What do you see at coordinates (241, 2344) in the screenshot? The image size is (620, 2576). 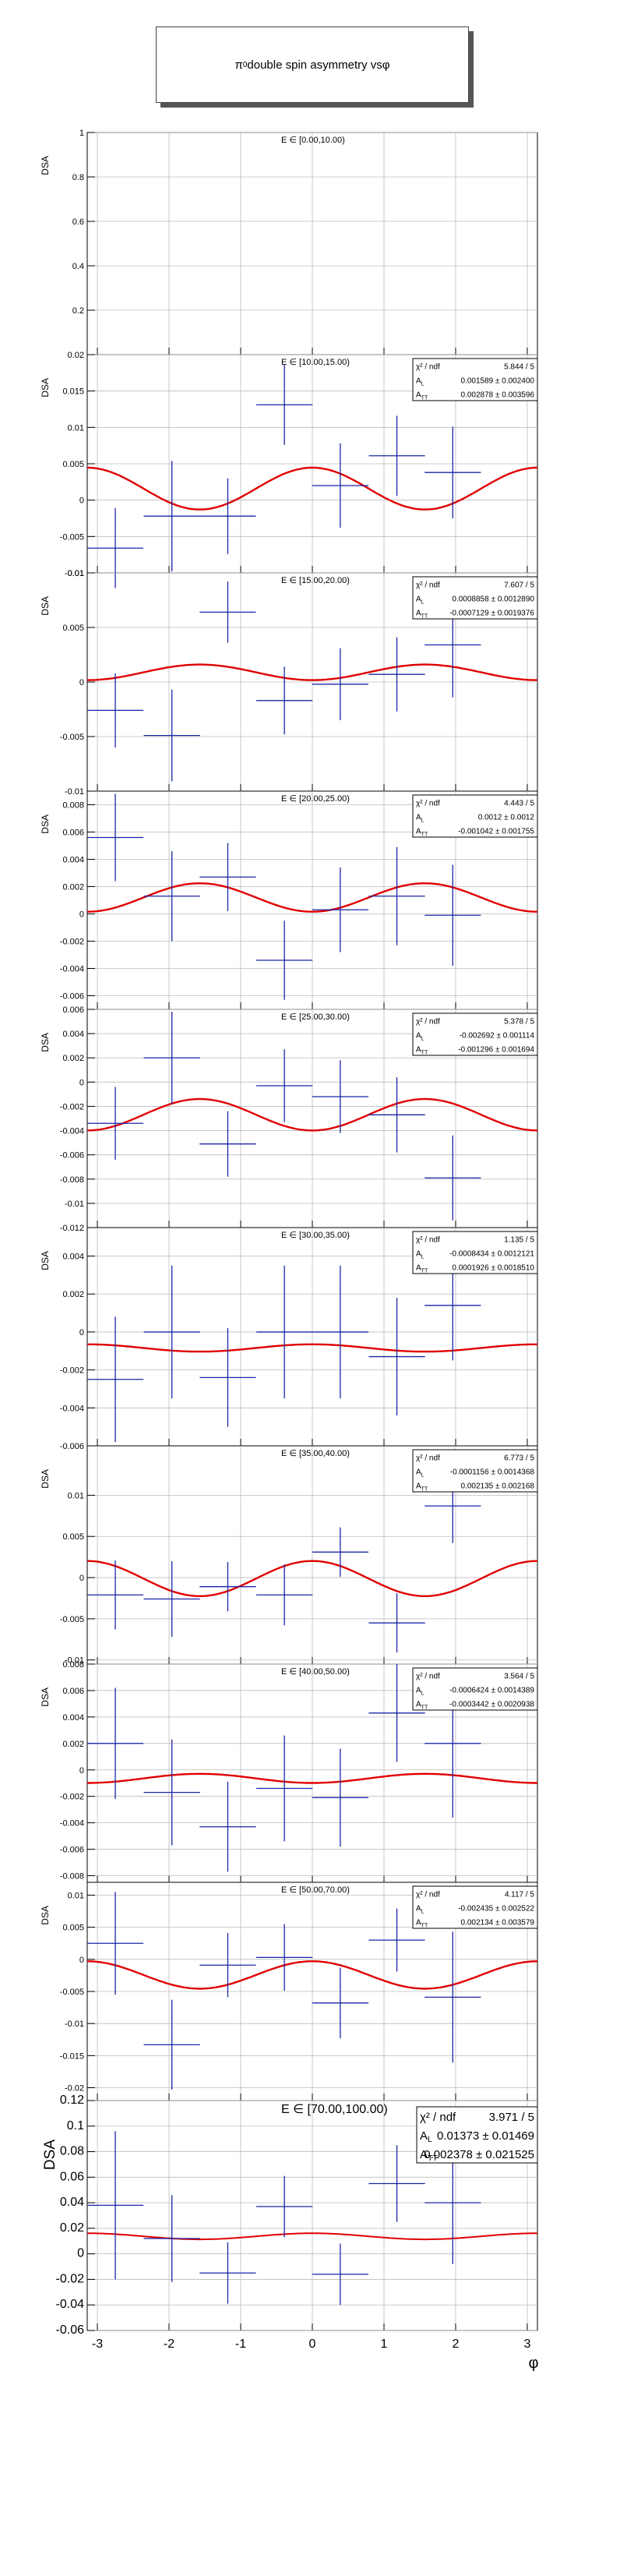 I see `x-tick-label: -1` at bounding box center [241, 2344].